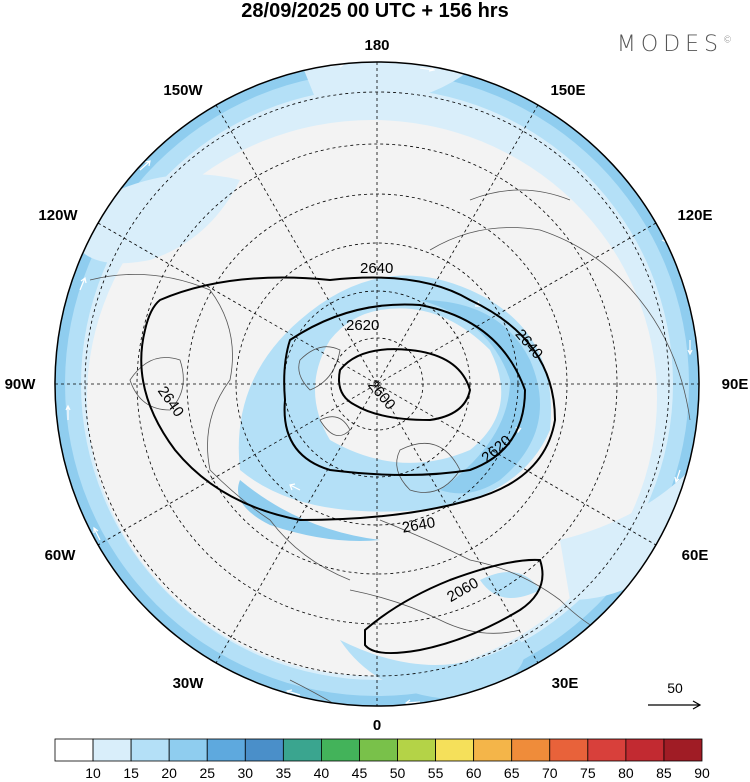 The height and width of the screenshot is (782, 750). Describe the element at coordinates (246, 773) in the screenshot. I see `colorbar-tick-label: 30` at that location.